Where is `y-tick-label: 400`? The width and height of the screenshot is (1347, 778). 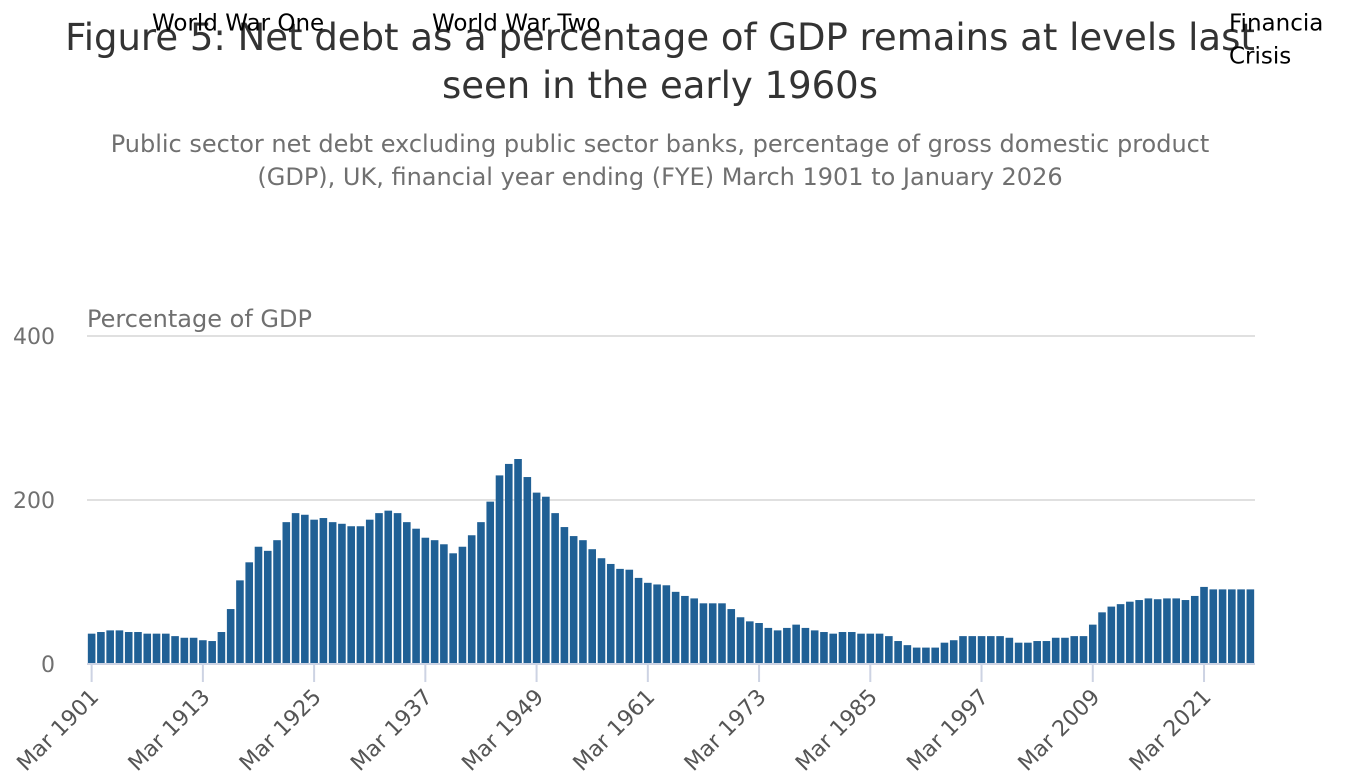 y-tick-label: 400 is located at coordinates (34, 337).